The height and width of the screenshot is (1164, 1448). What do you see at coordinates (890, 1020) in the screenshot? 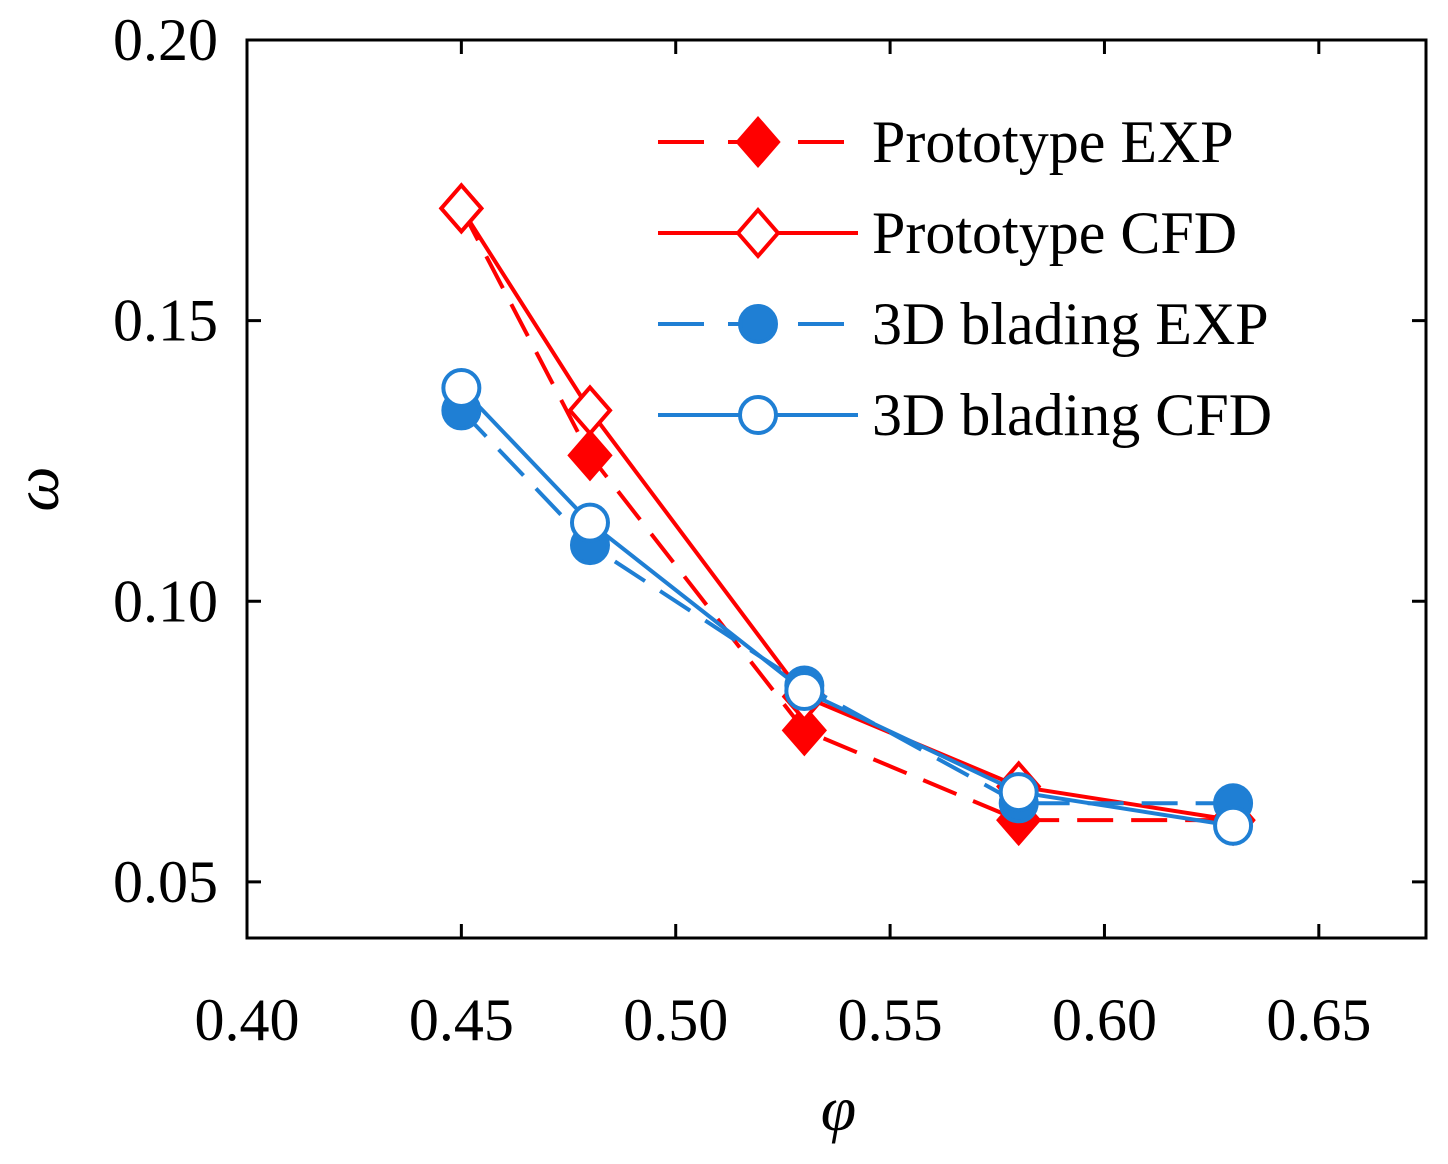
I see `x-tick-label: 0.55` at bounding box center [890, 1020].